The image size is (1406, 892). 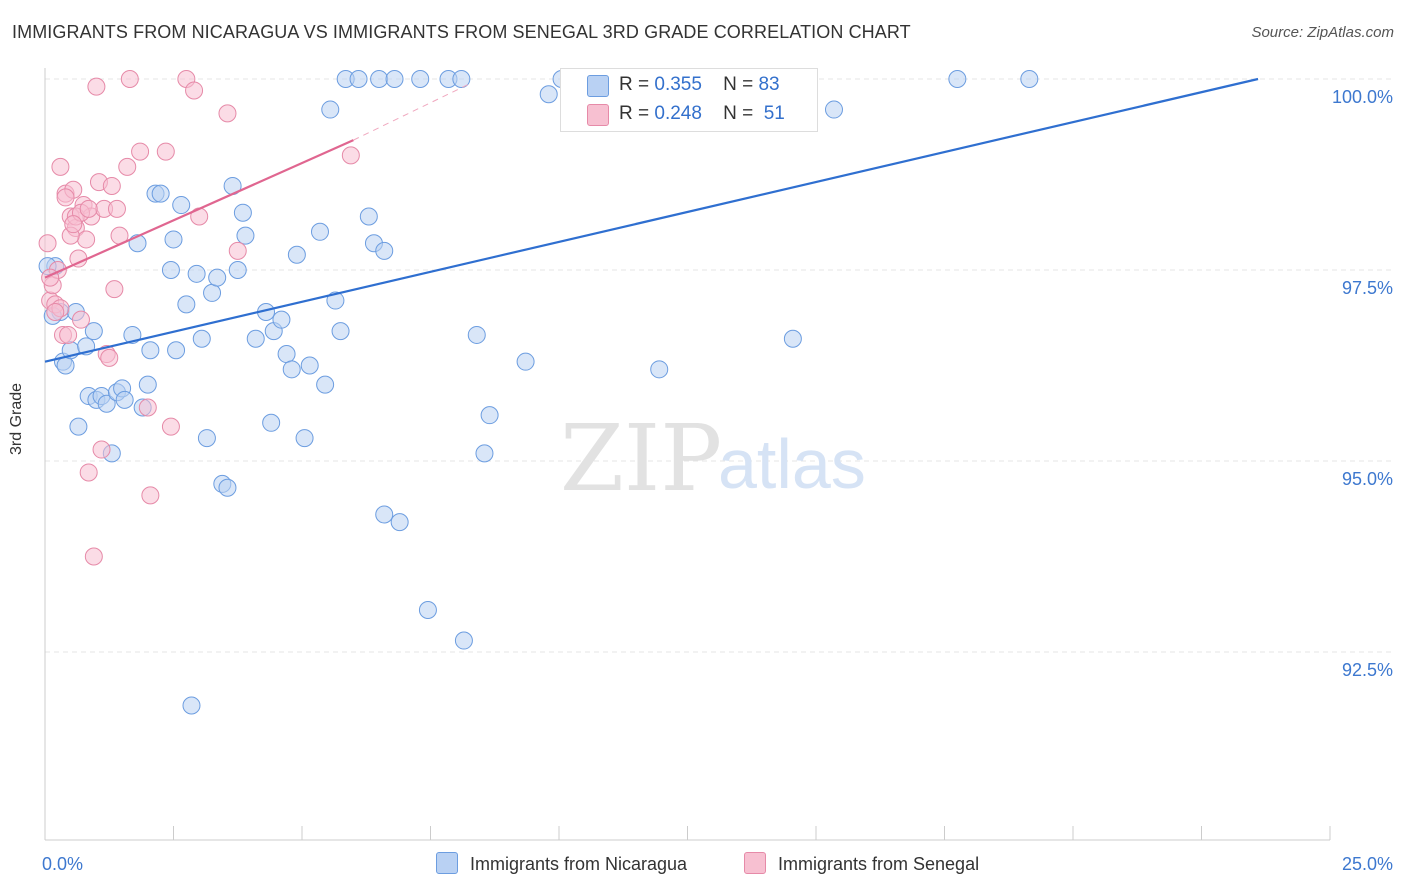 What do you see at coordinates (1367, 864) in the screenshot?
I see `x-tick-label: 25.0%` at bounding box center [1367, 864].